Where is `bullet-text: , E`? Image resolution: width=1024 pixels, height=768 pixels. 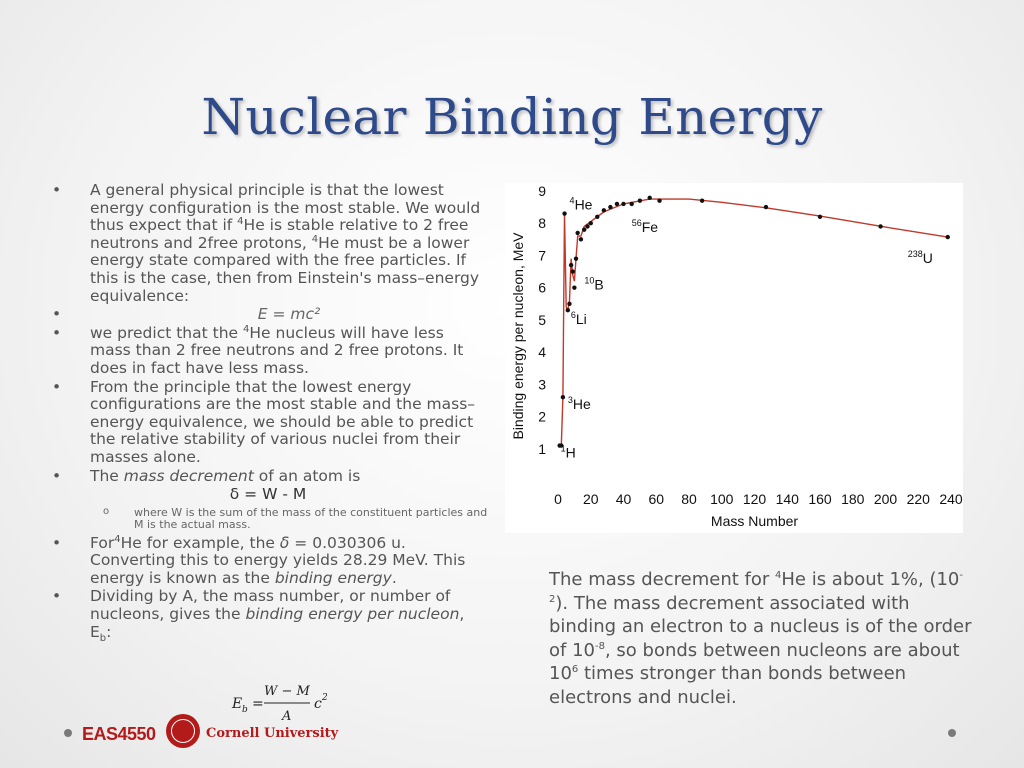
bullet-text: , E is located at coordinates (277, 623).